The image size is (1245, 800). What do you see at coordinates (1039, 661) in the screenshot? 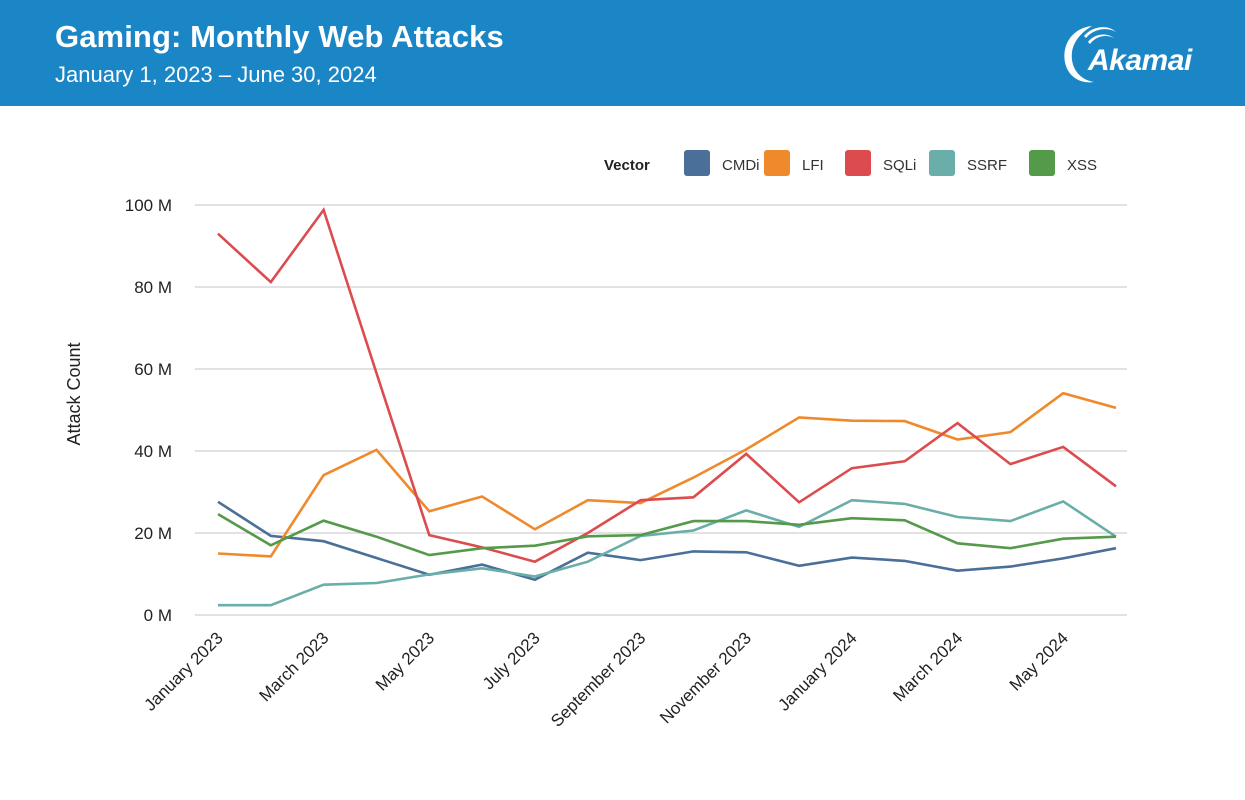
I see `x-tick-label: May 2024` at bounding box center [1039, 661].